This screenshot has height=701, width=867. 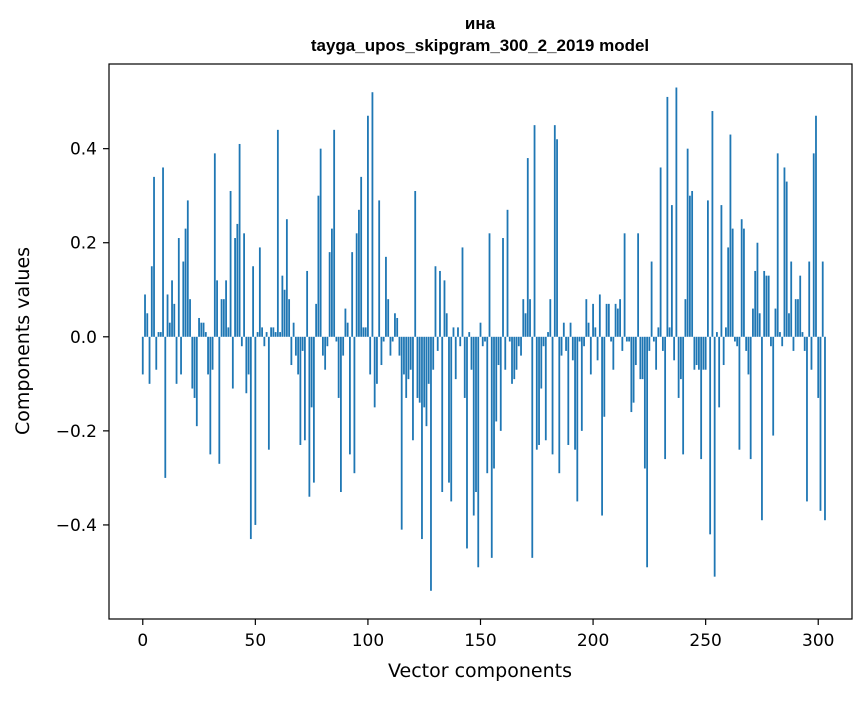 What do you see at coordinates (142, 641) in the screenshot?
I see `x-tick-label: 0` at bounding box center [142, 641].